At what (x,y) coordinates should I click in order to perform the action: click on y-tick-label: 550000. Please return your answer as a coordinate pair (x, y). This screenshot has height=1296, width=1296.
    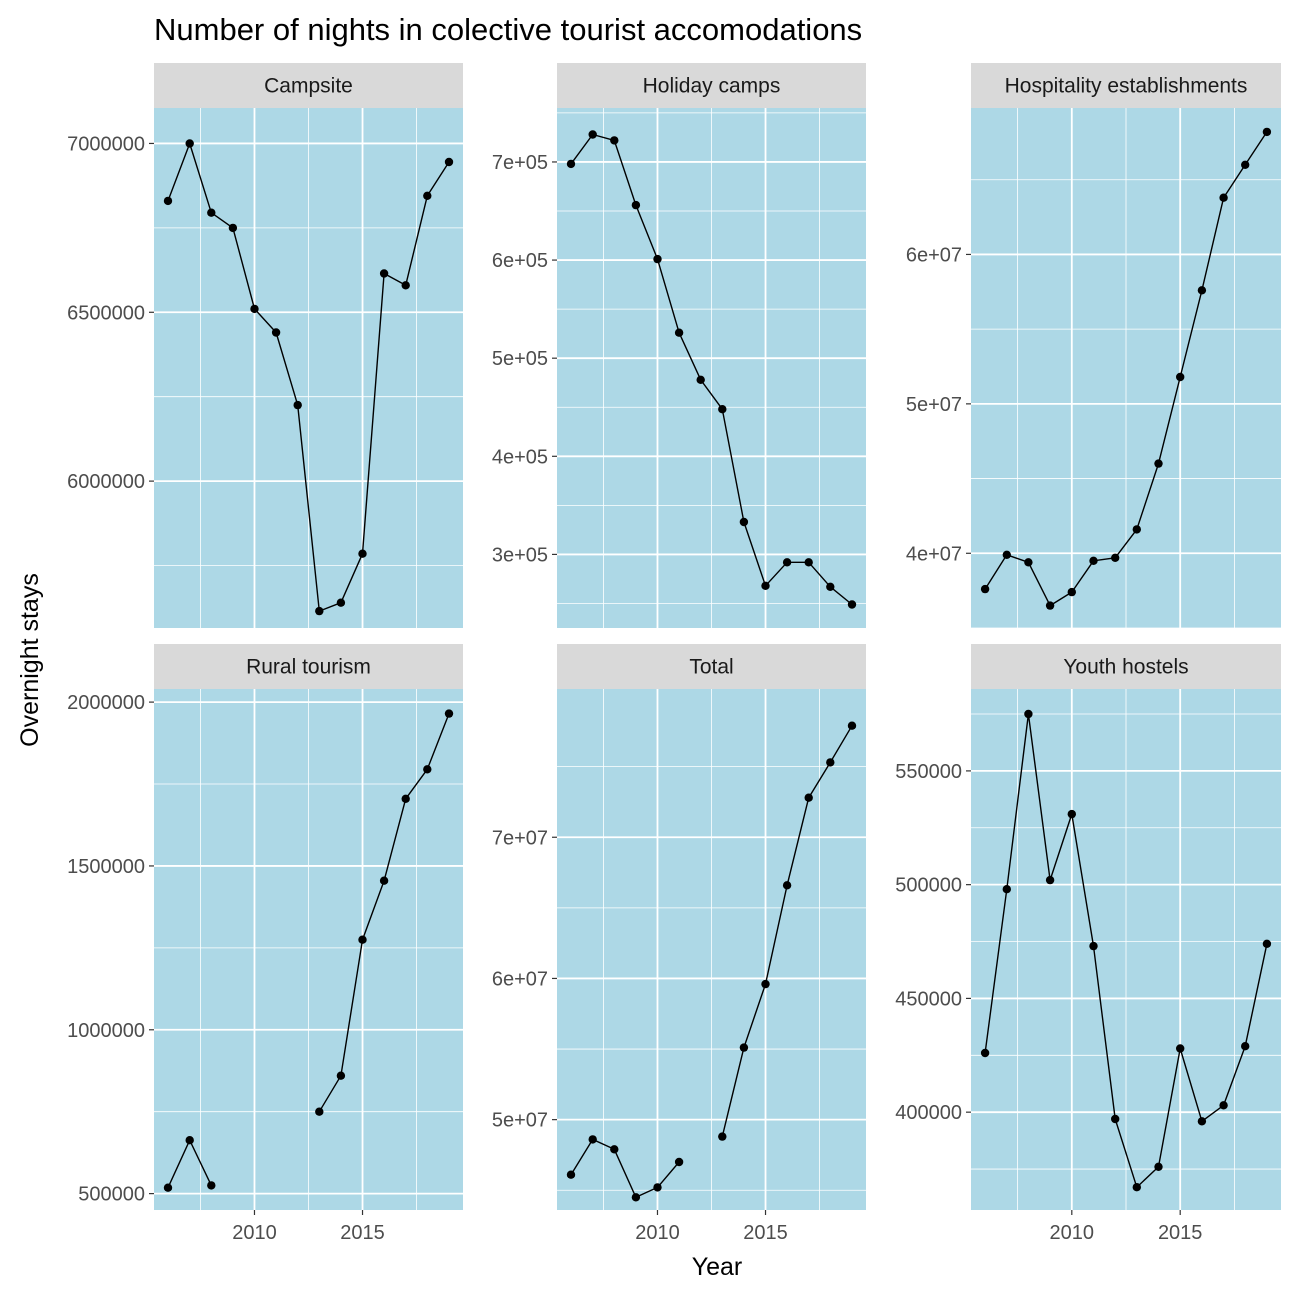
    Looking at the image, I should click on (928, 772).